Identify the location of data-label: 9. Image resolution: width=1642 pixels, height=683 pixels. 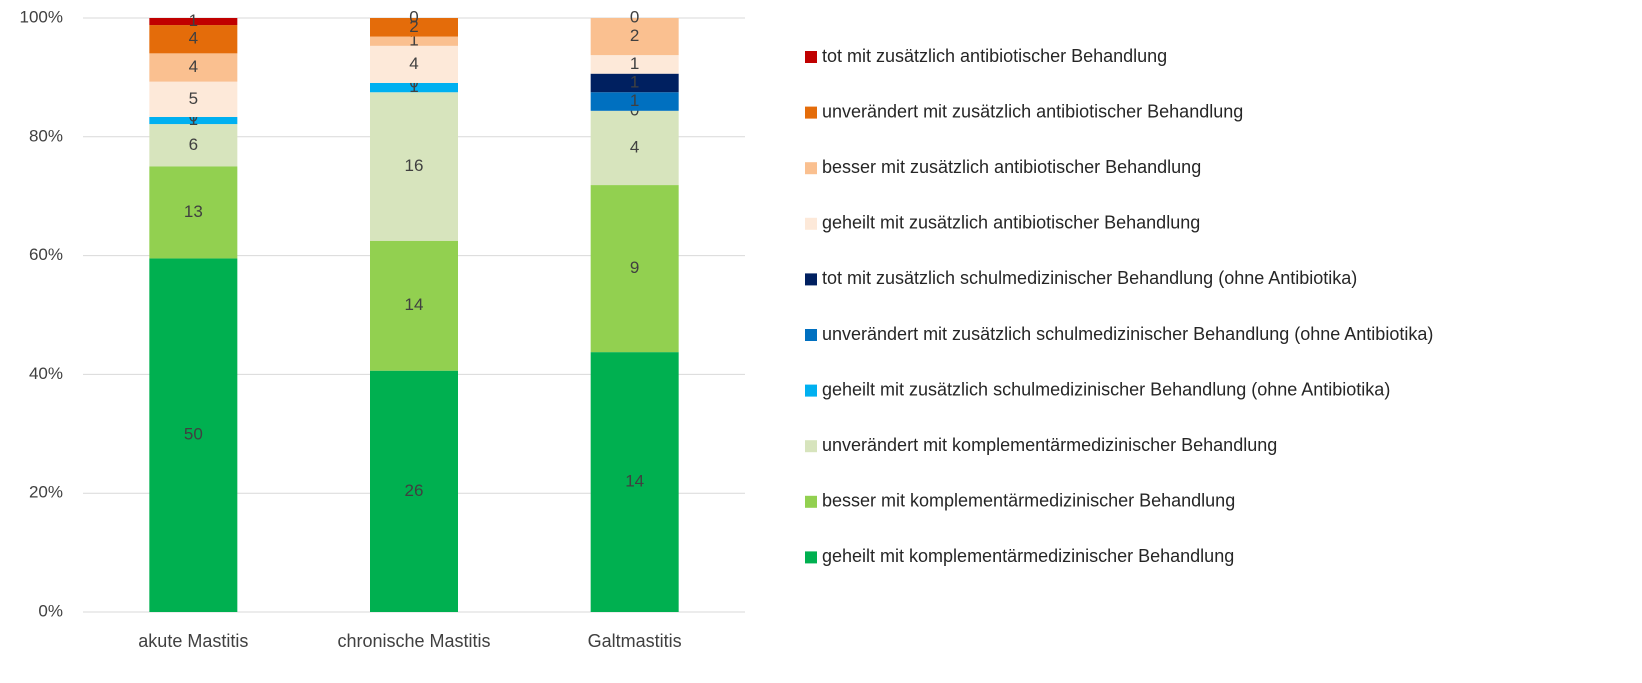
(634, 267).